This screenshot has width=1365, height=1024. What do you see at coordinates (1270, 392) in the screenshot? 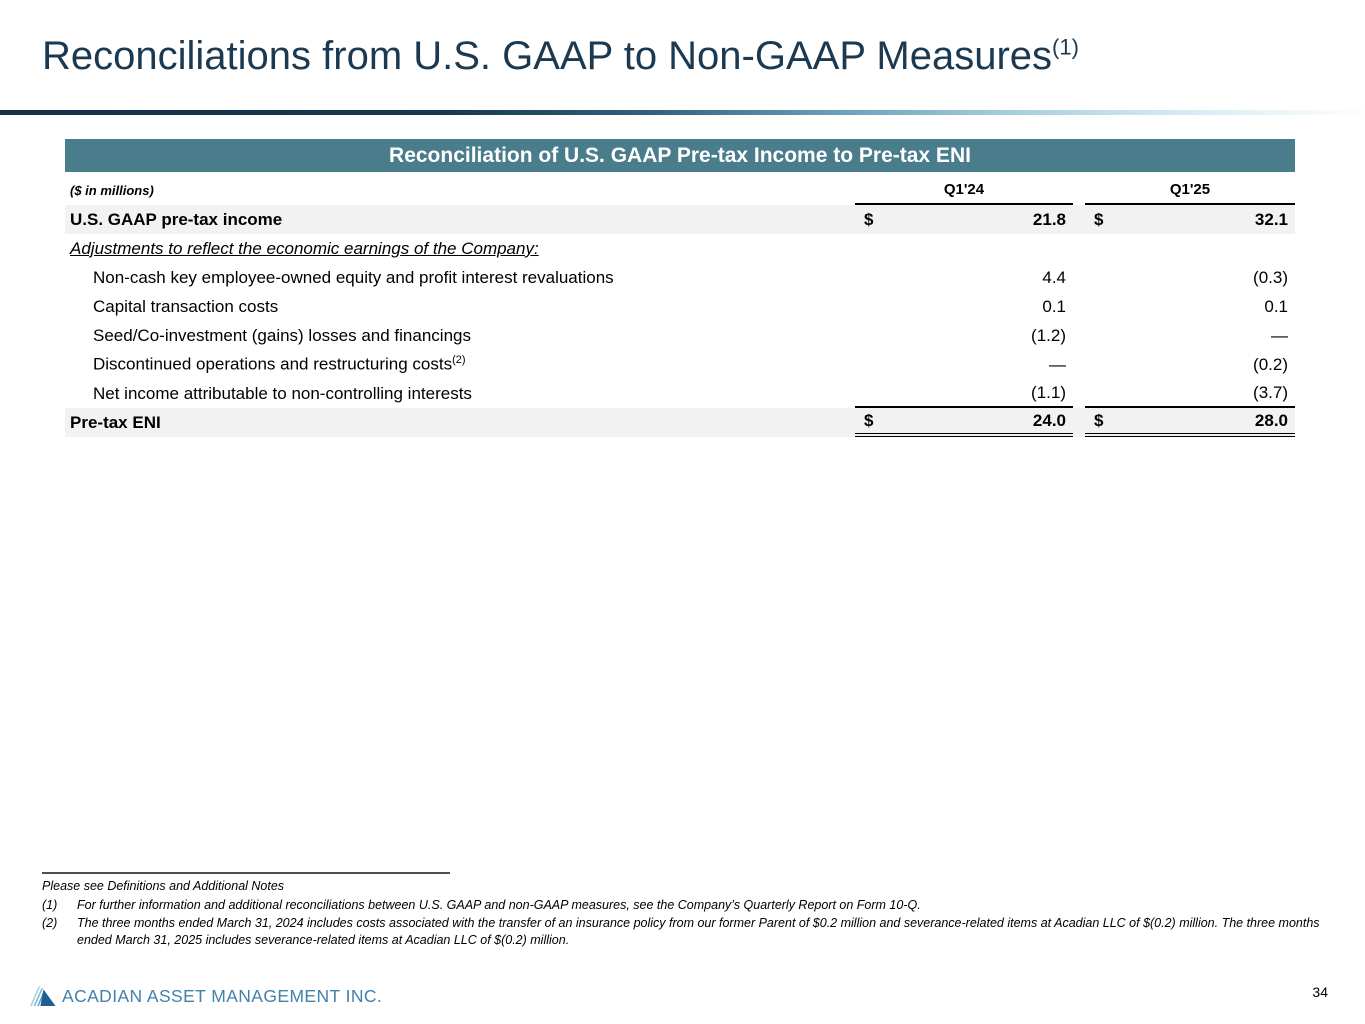
I see `cell-value: (3.7)` at bounding box center [1270, 392].